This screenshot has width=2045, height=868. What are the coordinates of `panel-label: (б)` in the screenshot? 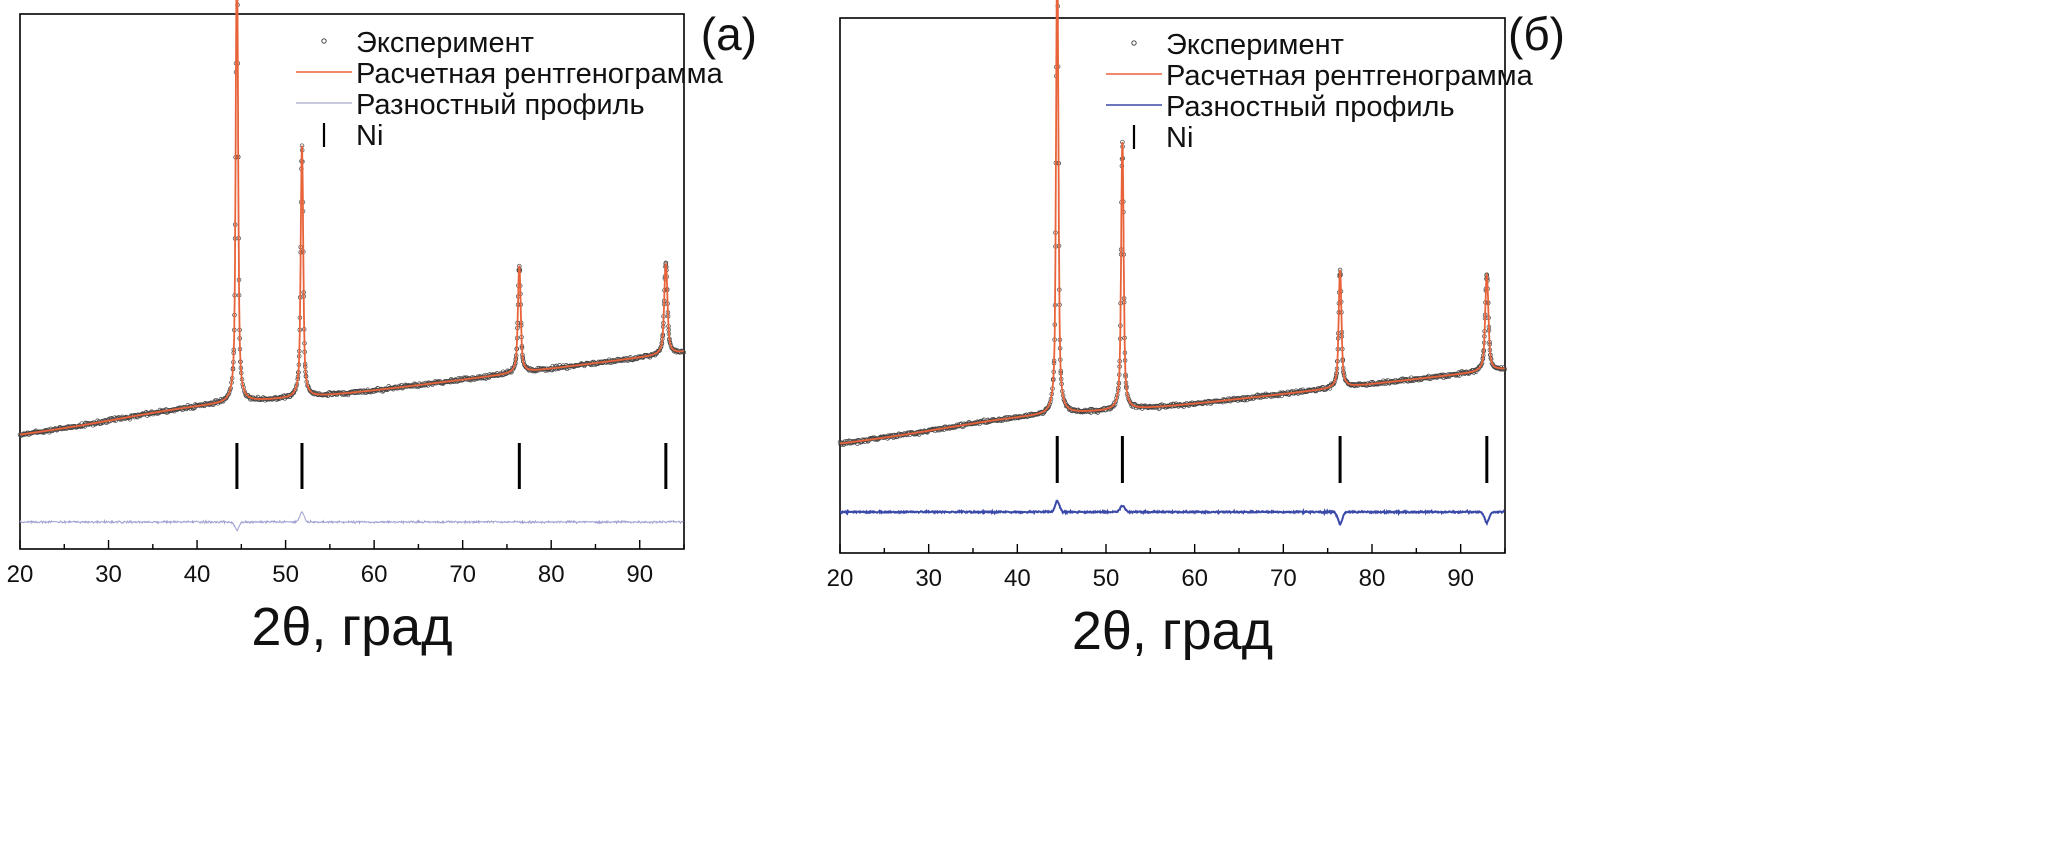 It's located at (1536, 34).